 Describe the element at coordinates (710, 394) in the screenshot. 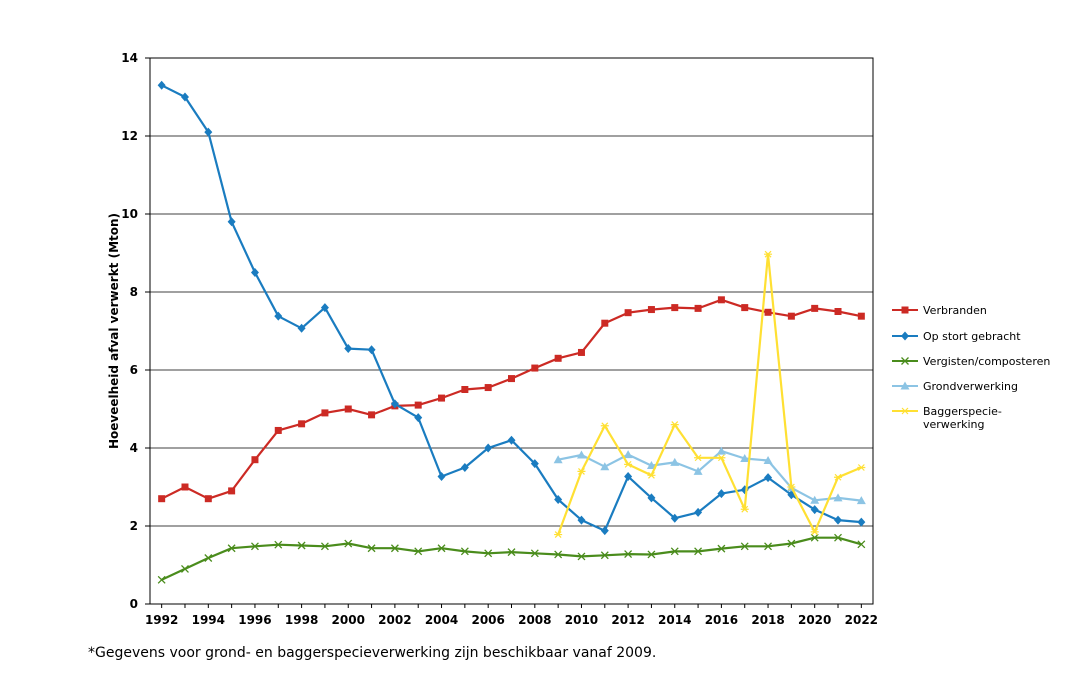

I see `series-baggerspecie-verwerking` at that location.